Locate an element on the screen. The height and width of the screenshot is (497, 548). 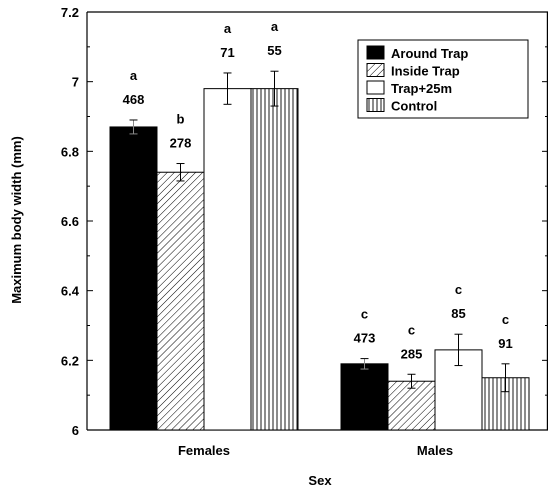
legend-box is located at coordinates (443, 79).